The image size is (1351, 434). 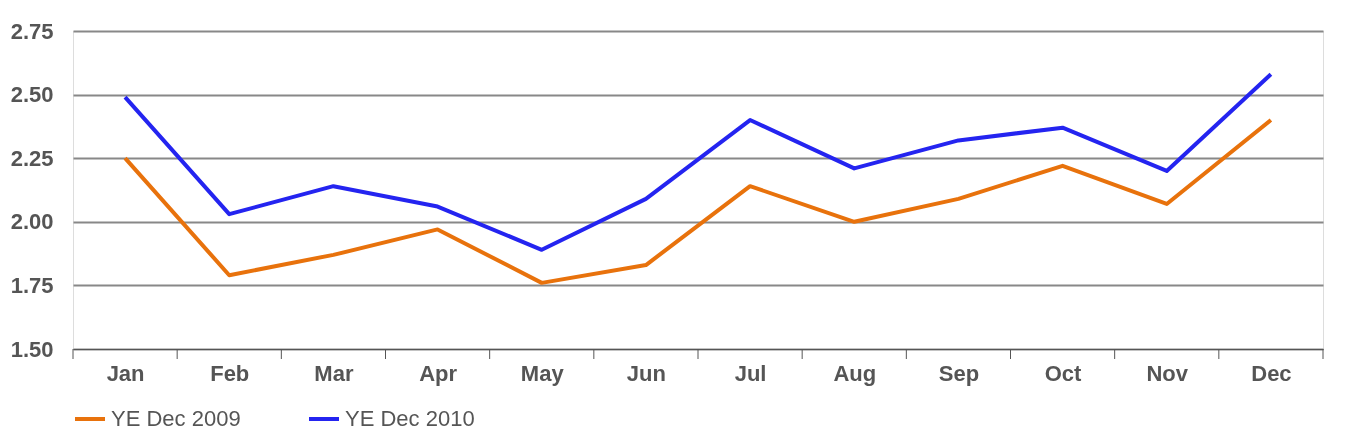 What do you see at coordinates (959, 373) in the screenshot?
I see `x-tick-label: Sep` at bounding box center [959, 373].